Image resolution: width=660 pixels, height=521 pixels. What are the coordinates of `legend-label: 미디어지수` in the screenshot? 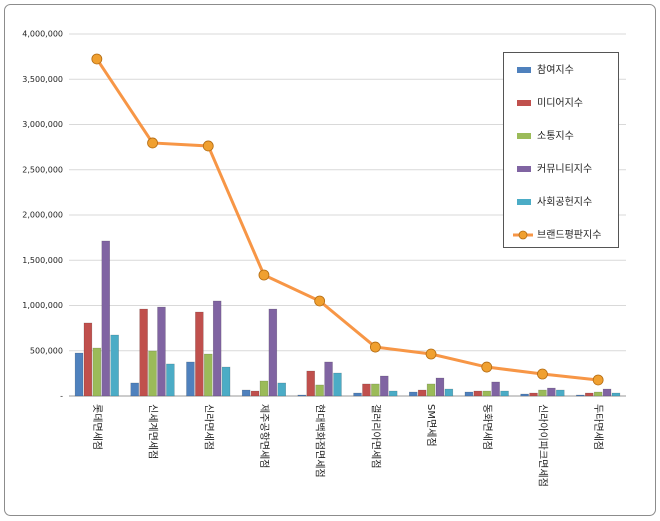 It's located at (560, 103).